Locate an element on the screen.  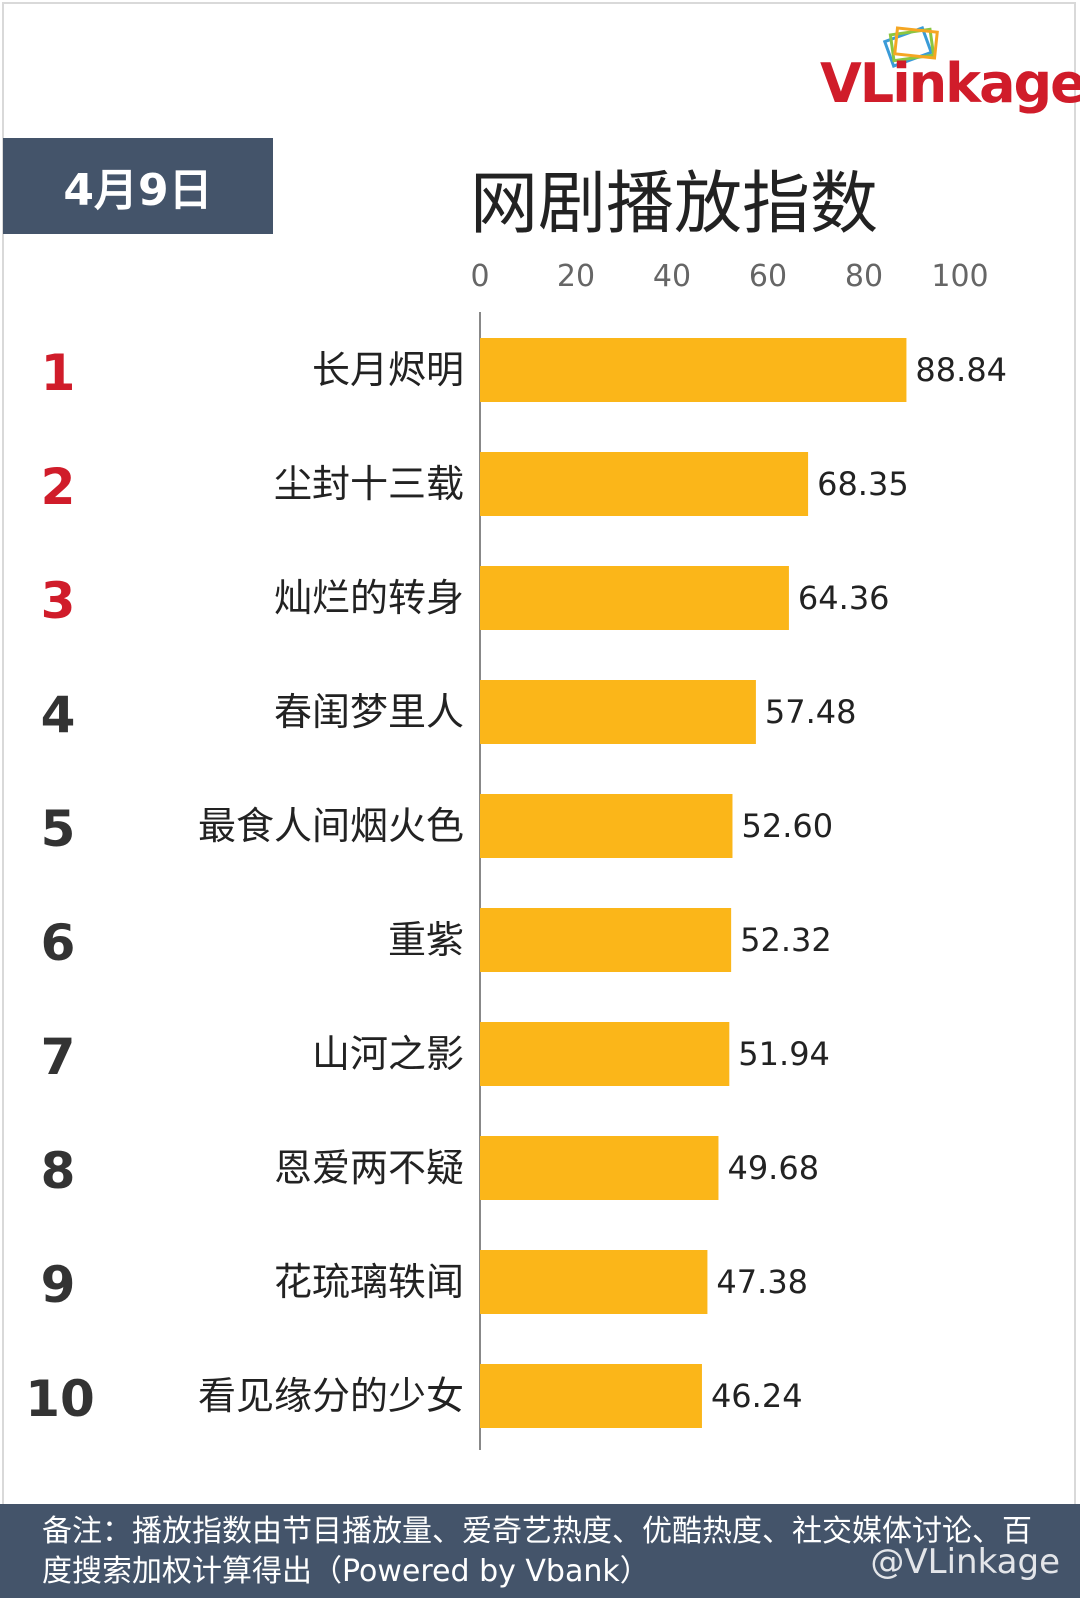
category-label: 花琉璃轶闻 is located at coordinates (369, 1282).